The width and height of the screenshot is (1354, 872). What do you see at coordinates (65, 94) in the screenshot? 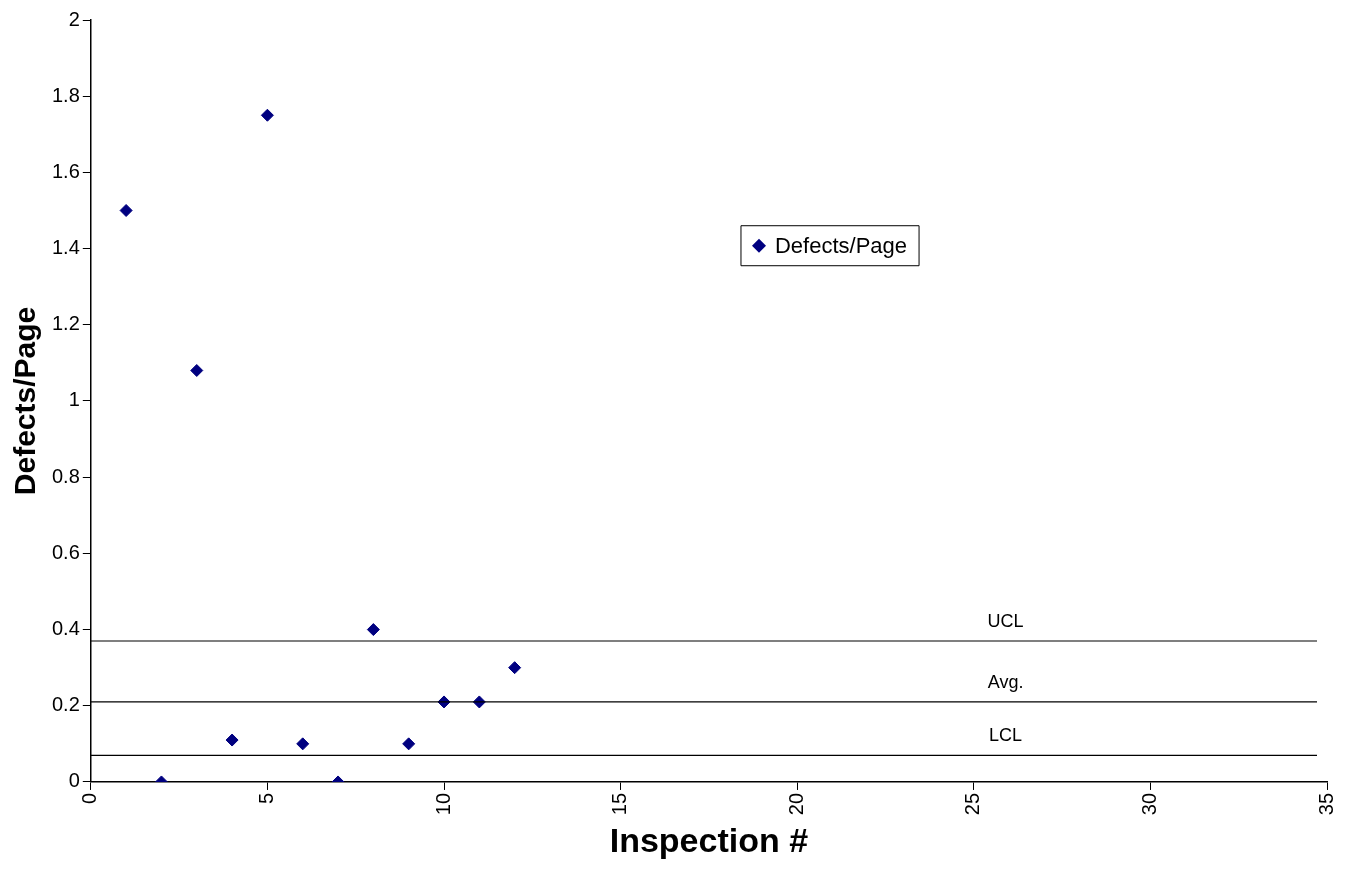
I see `y-tick-label: 1.8` at bounding box center [65, 94].